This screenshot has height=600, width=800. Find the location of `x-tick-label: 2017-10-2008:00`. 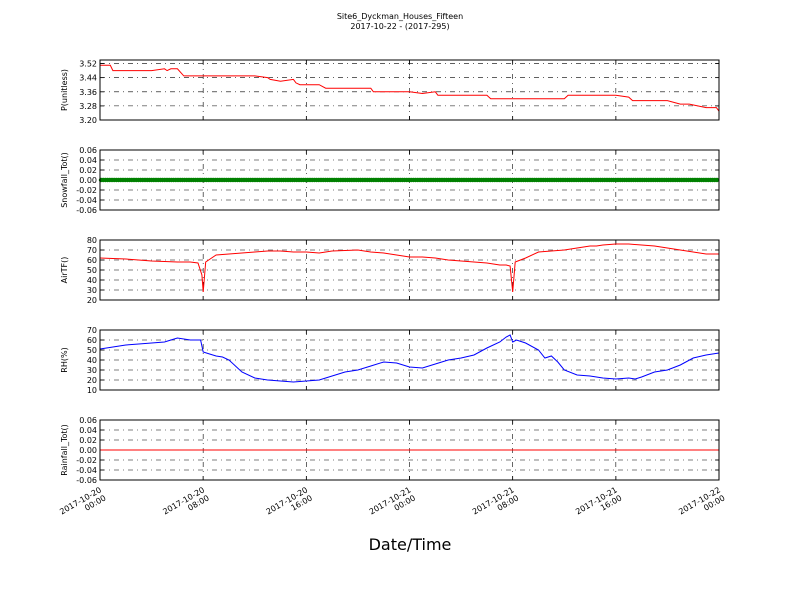

x-tick-label: 2017-10-2008:00 is located at coordinates (185, 504).